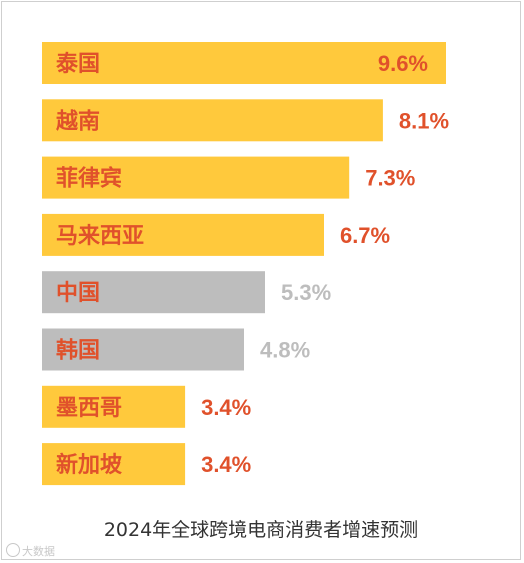  Describe the element at coordinates (78, 293) in the screenshot. I see `bar-category-label: 中国` at that location.